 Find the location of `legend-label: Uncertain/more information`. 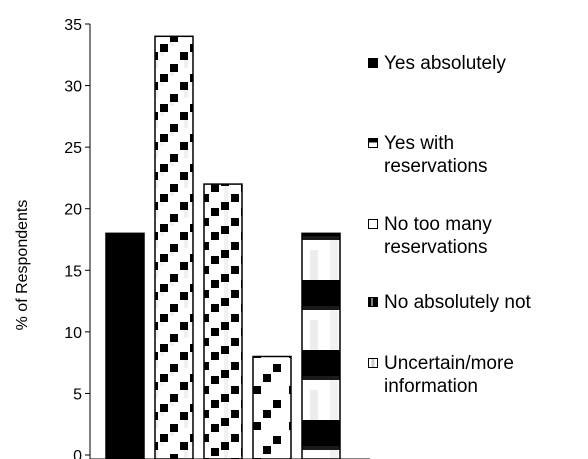

legend-label: Uncertain/more information is located at coordinates (449, 375).